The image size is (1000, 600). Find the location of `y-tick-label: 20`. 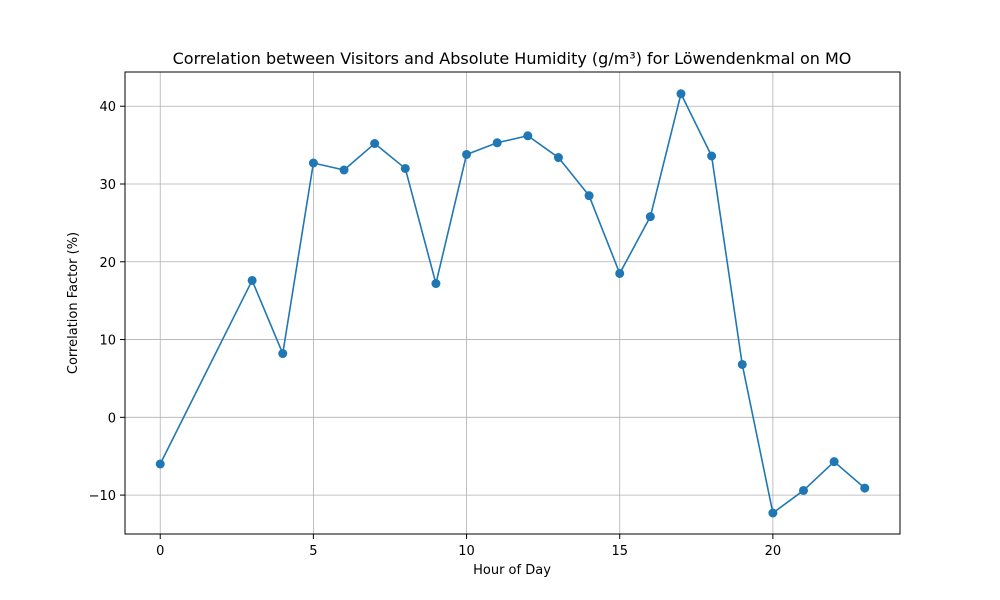

y-tick-label: 20 is located at coordinates (107, 263).